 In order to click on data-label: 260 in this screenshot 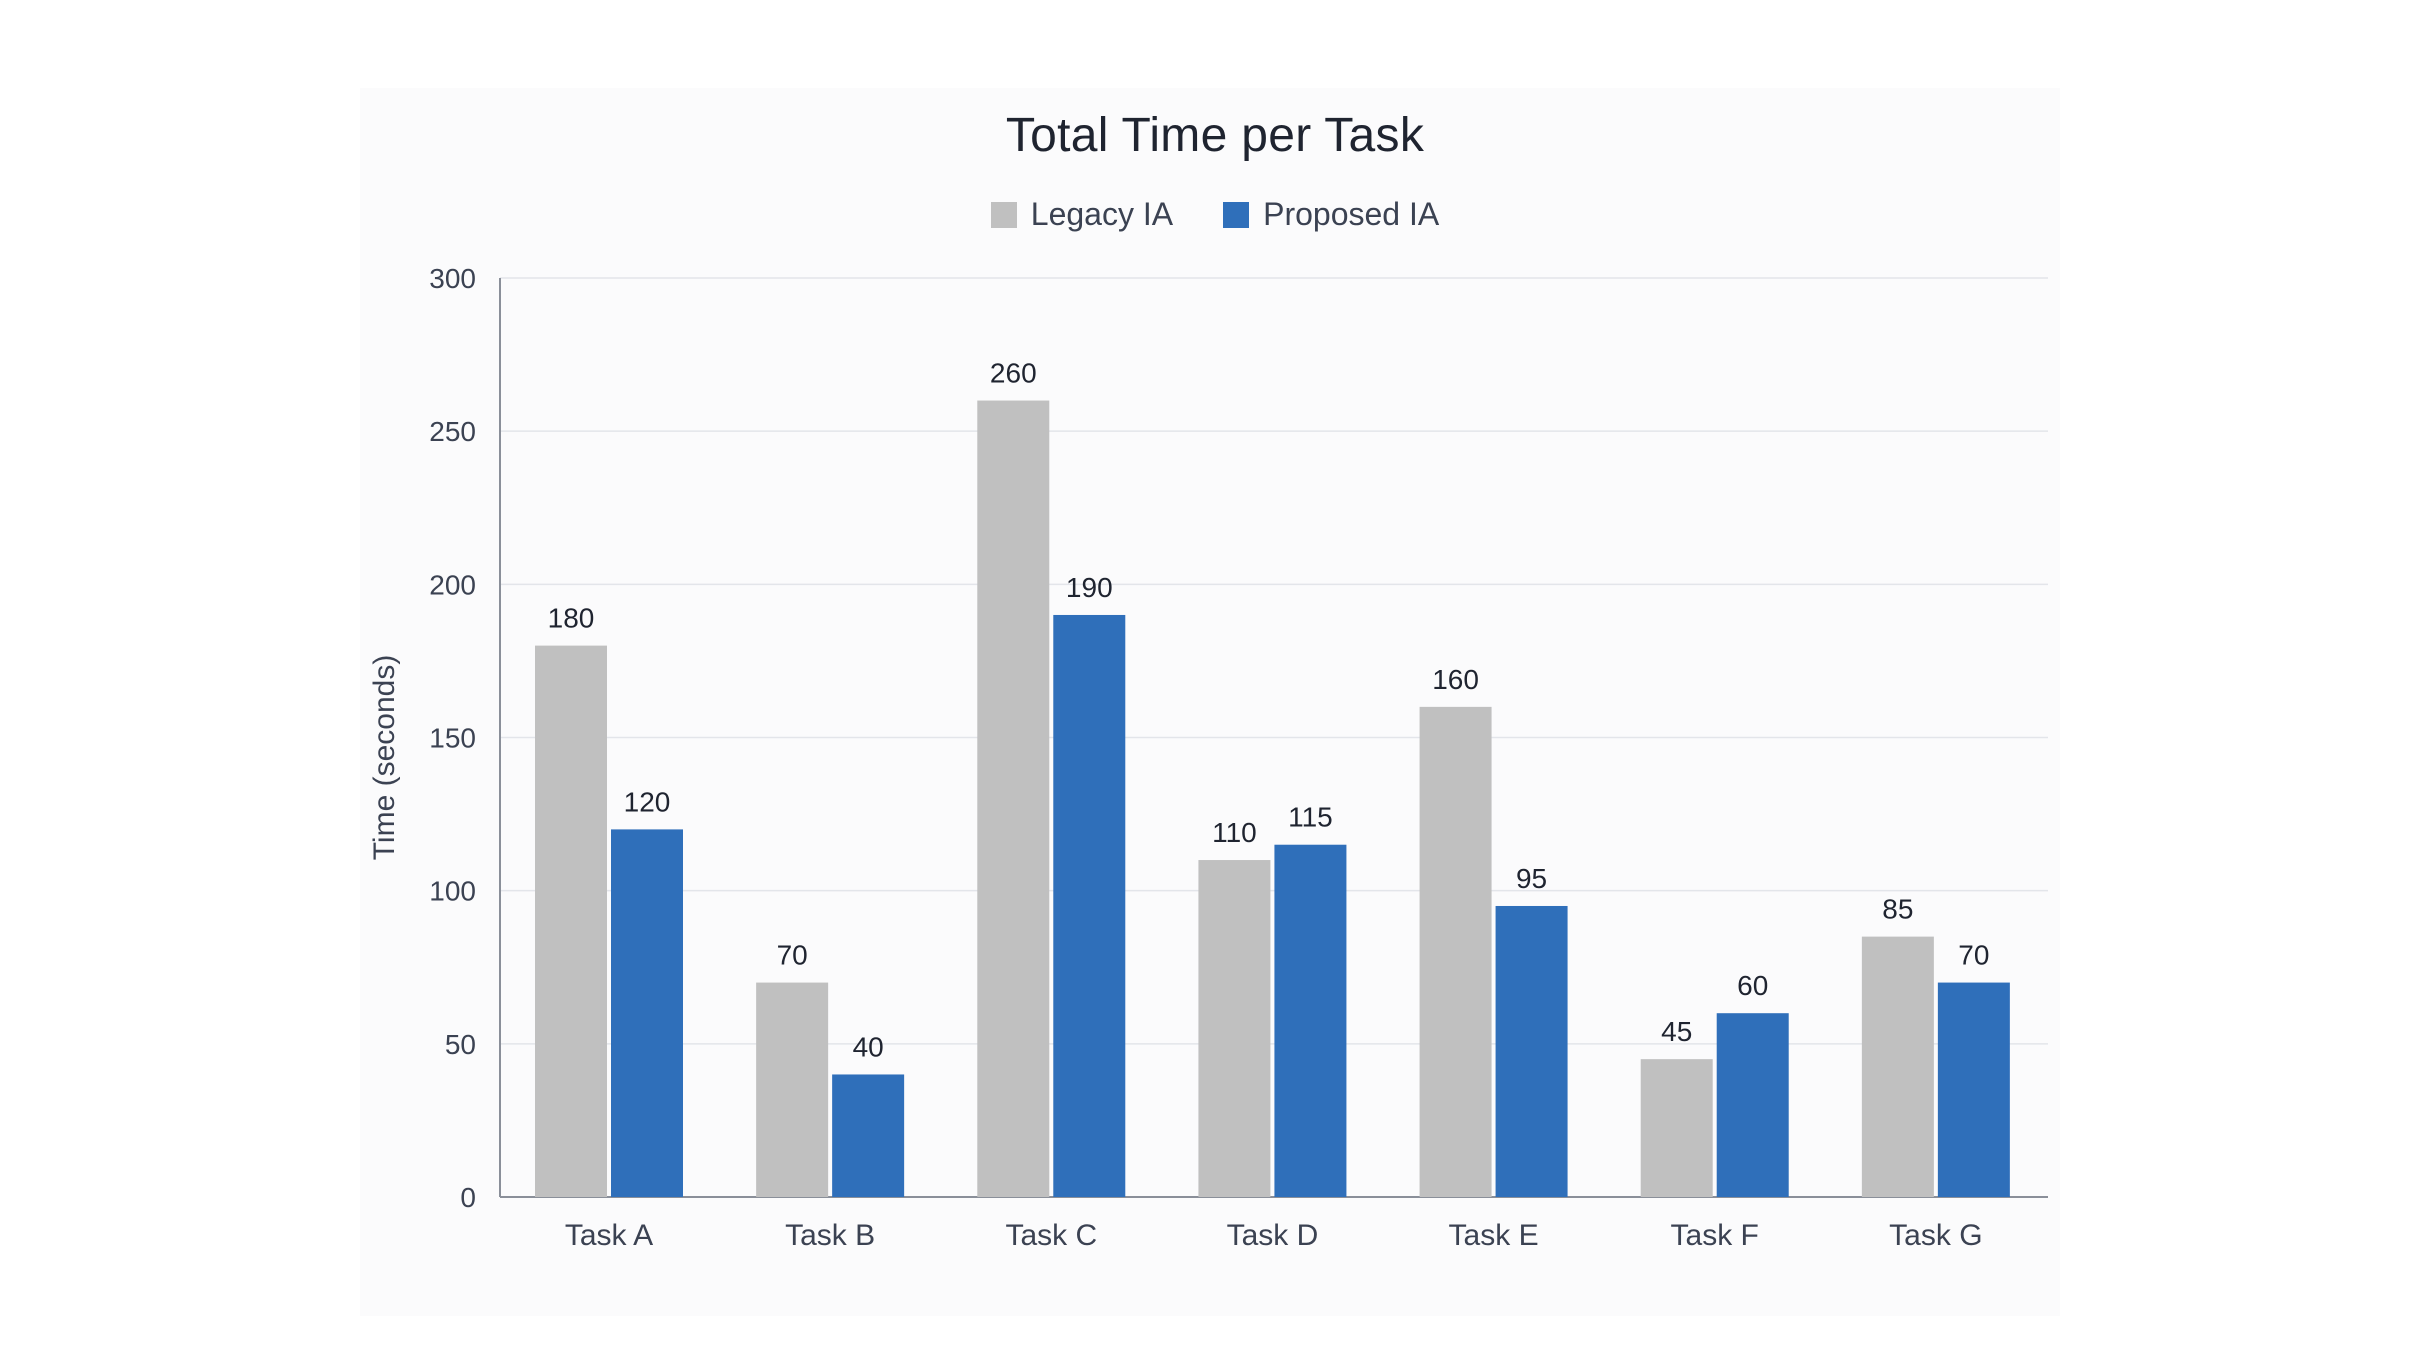, I will do `click(1013, 373)`.